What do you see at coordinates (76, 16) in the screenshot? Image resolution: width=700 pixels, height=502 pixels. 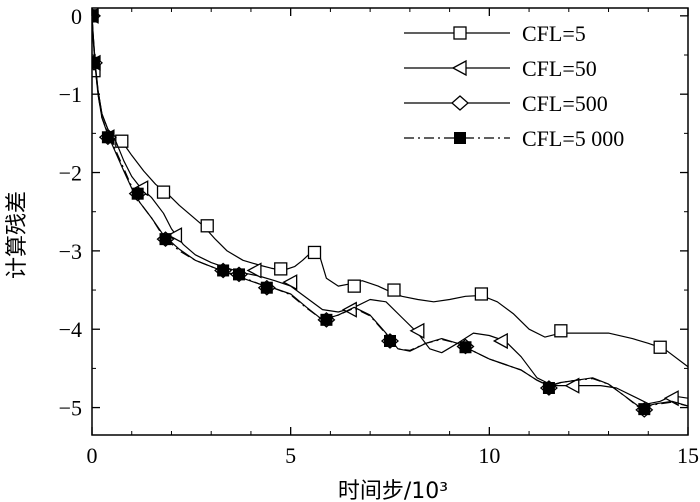 I see `y-tick-label: 0` at bounding box center [76, 16].